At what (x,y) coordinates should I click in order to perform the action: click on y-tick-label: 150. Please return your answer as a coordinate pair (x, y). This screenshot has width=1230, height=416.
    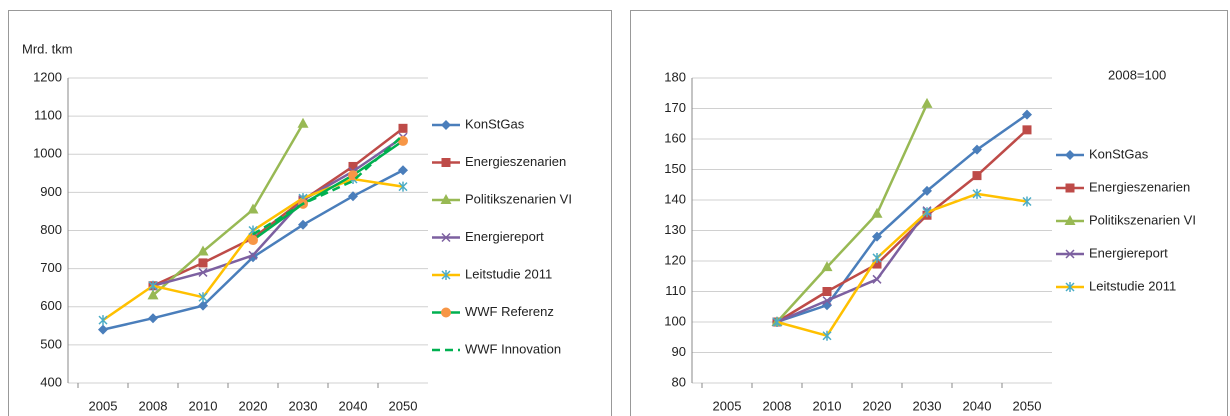
    Looking at the image, I should click on (675, 168).